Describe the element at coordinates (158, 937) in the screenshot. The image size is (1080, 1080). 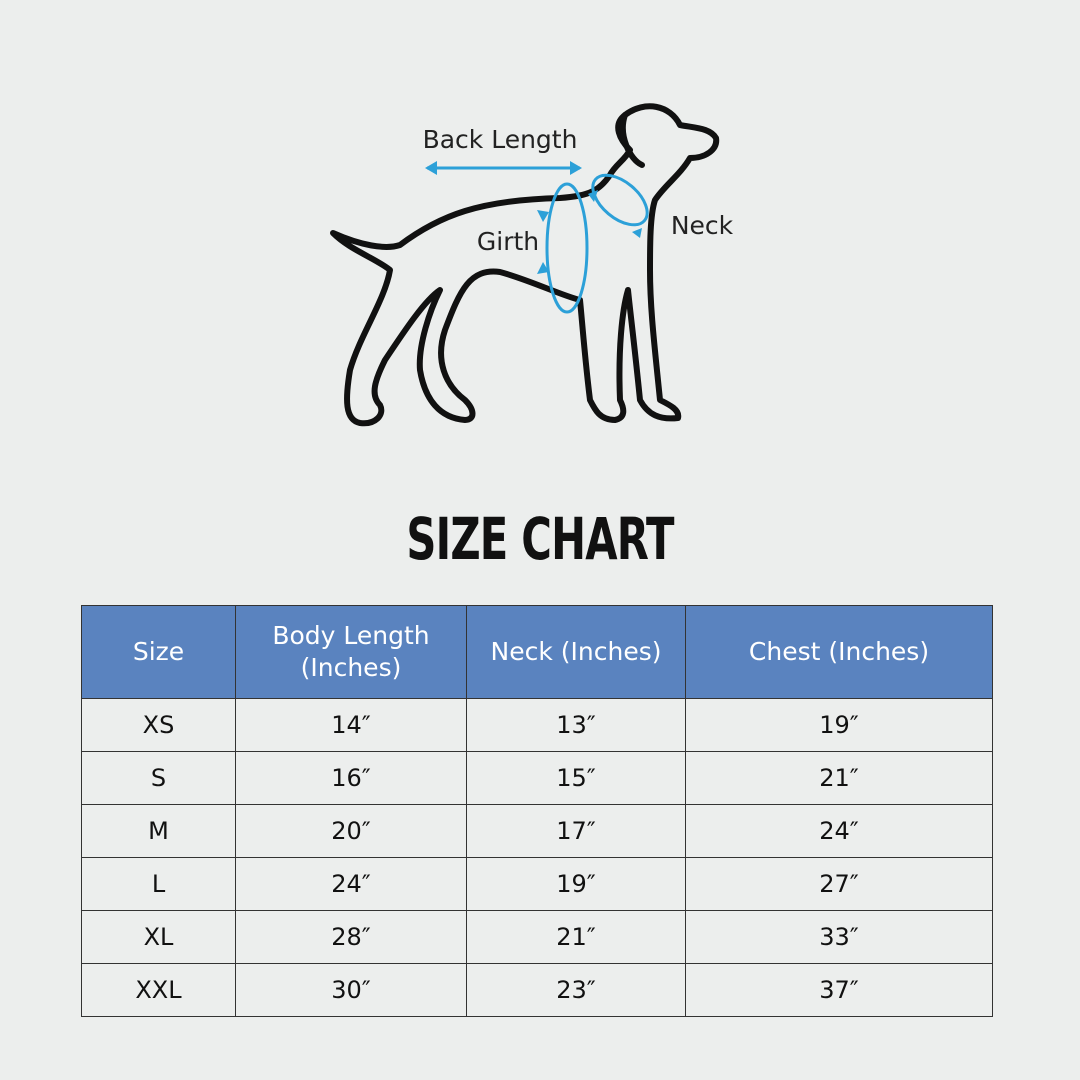
I see `table-cell: XL` at that location.